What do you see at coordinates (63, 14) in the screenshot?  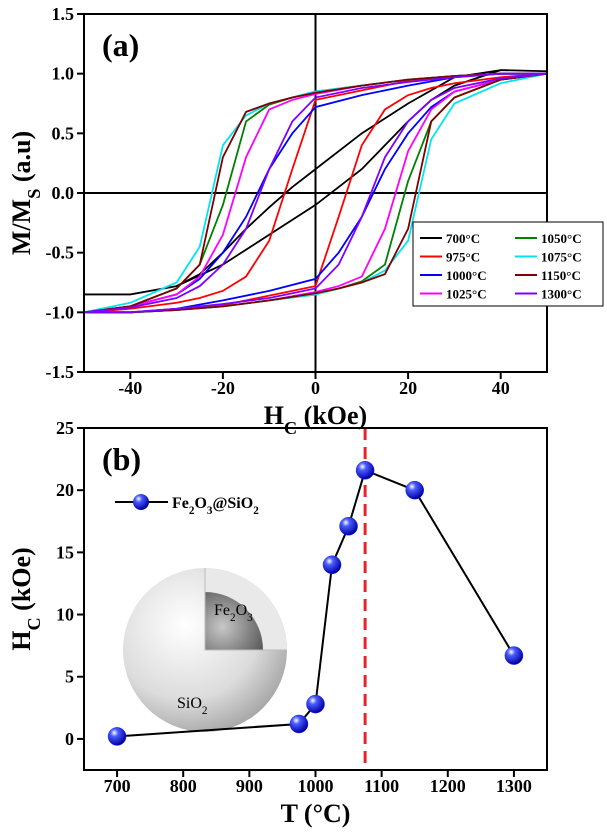 I see `y-tick-label: 1.5` at bounding box center [63, 14].